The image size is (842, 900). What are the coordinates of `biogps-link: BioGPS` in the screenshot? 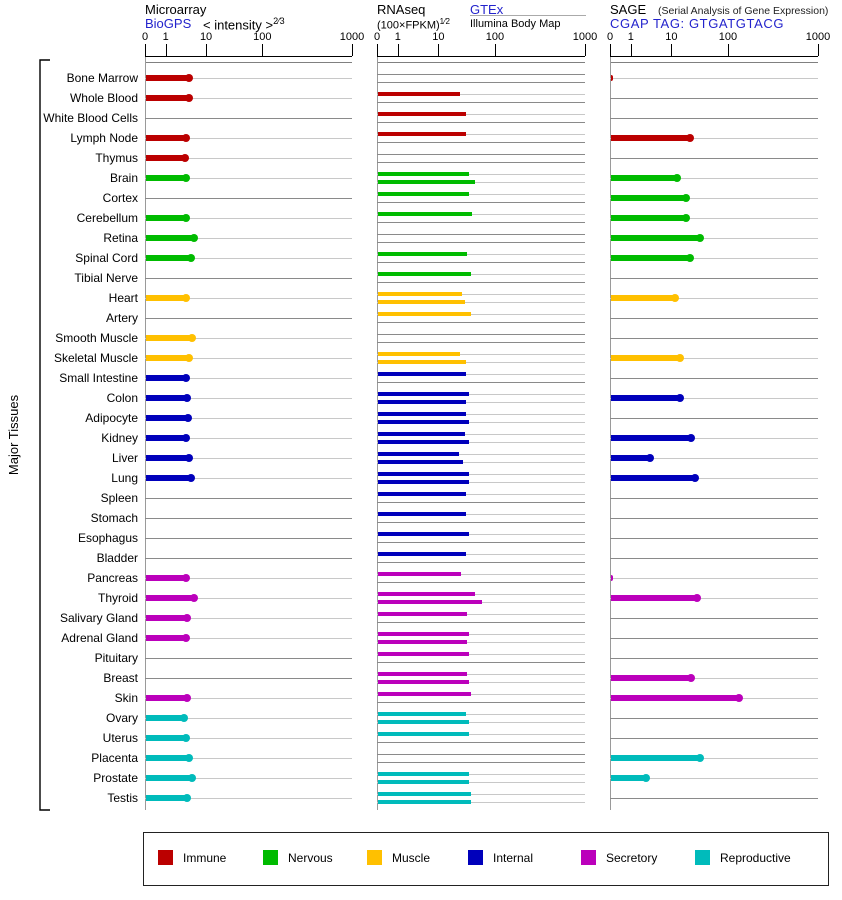 It's located at (168, 23).